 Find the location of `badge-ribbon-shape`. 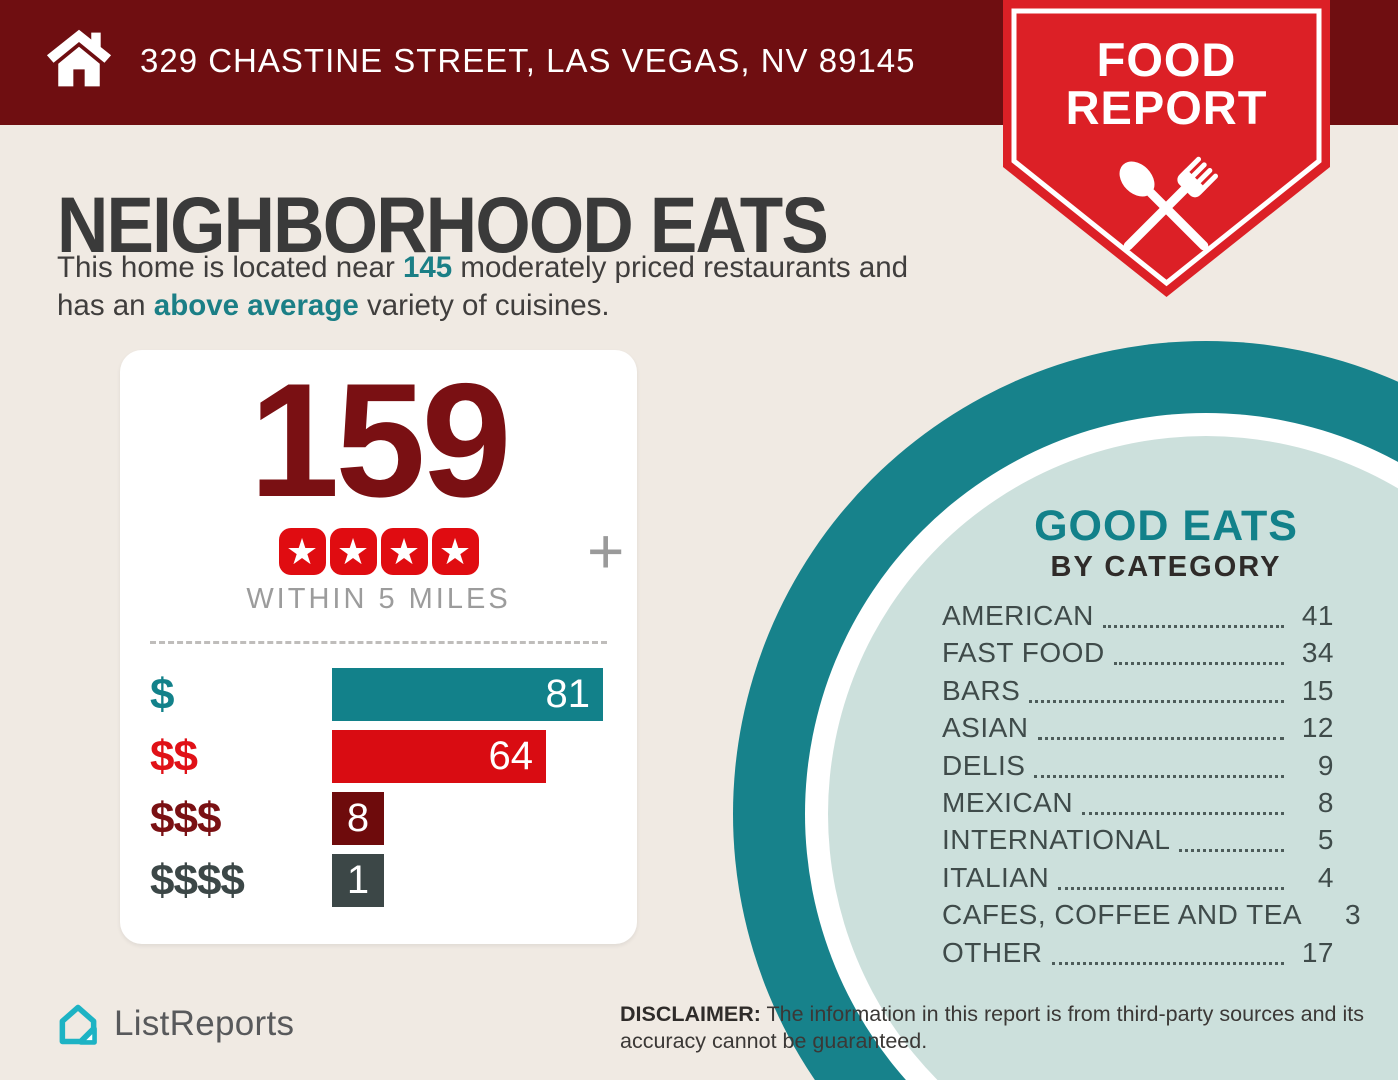

badge-ribbon-shape is located at coordinates (1166, 148).